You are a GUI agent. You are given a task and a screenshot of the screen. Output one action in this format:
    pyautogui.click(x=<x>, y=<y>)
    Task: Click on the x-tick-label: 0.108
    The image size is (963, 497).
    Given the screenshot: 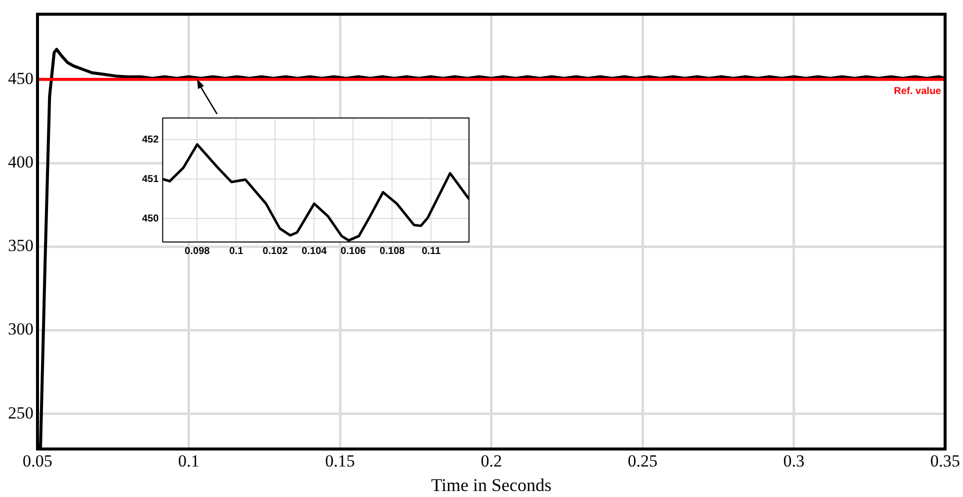 What is the action you would take?
    pyautogui.click(x=393, y=251)
    